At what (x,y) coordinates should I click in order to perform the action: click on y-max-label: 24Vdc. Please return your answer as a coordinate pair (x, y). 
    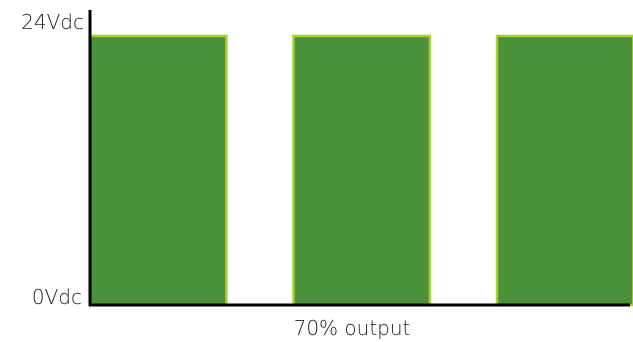
    Looking at the image, I should click on (52, 22).